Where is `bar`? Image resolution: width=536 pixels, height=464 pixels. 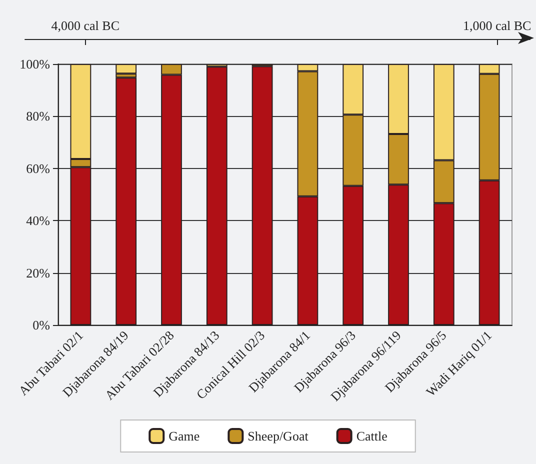
bar is located at coordinates (126, 69).